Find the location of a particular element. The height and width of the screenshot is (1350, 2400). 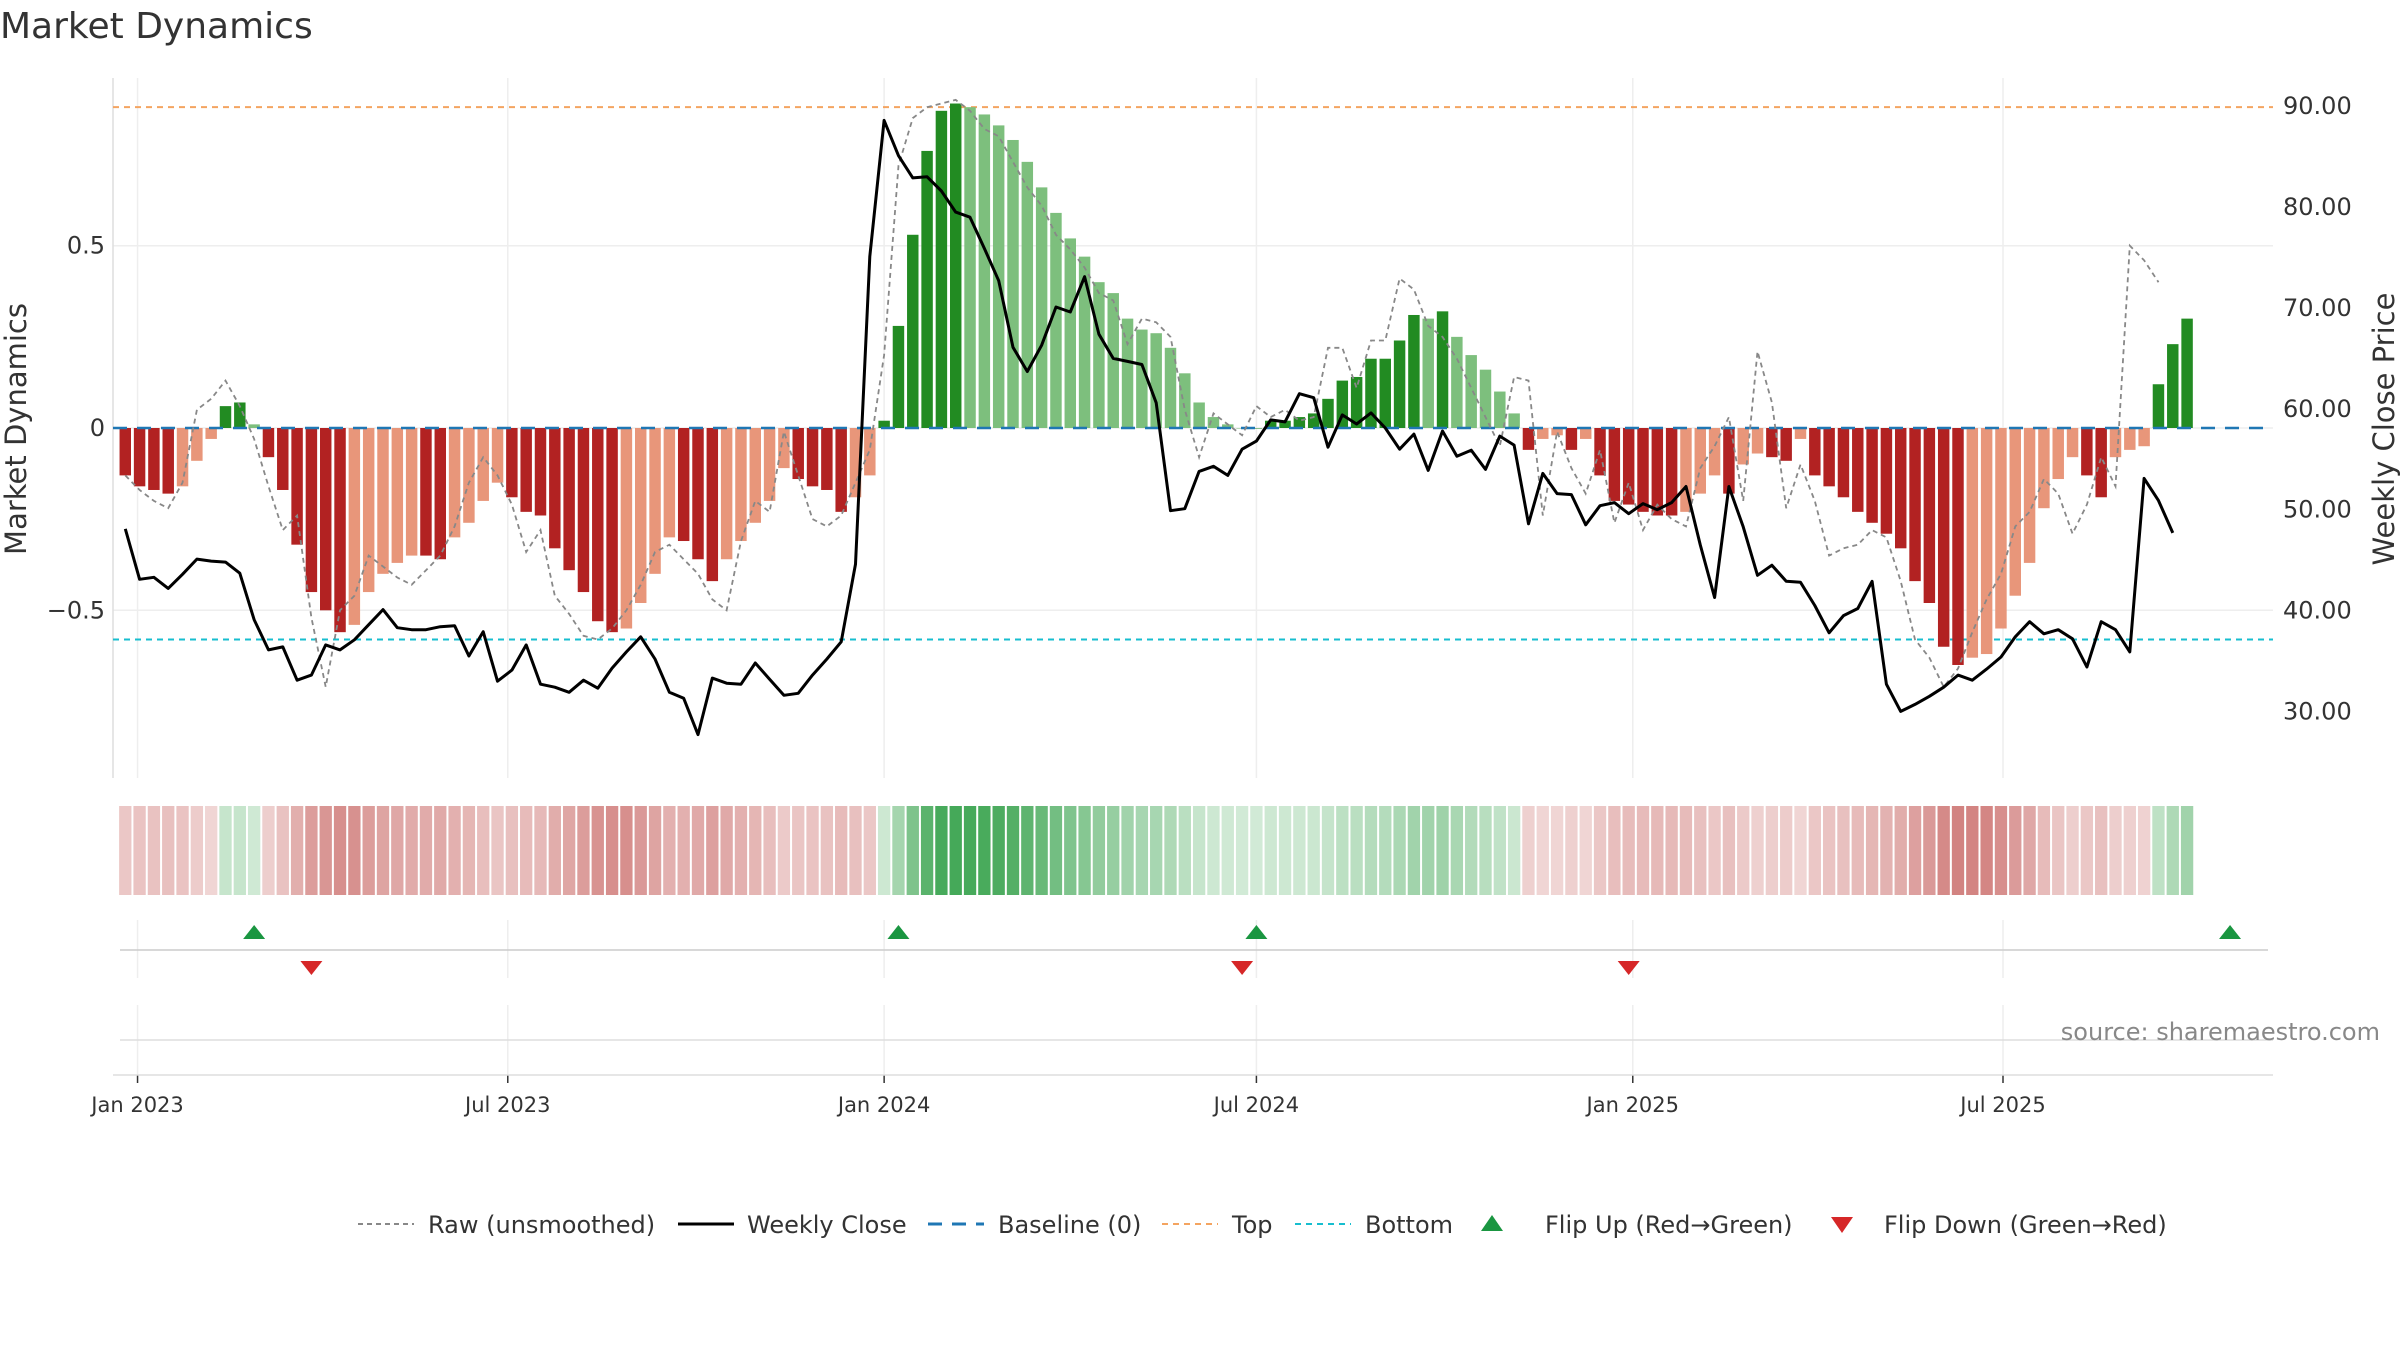

legend-item-bottom: Bottom is located at coordinates (1374, 1225).